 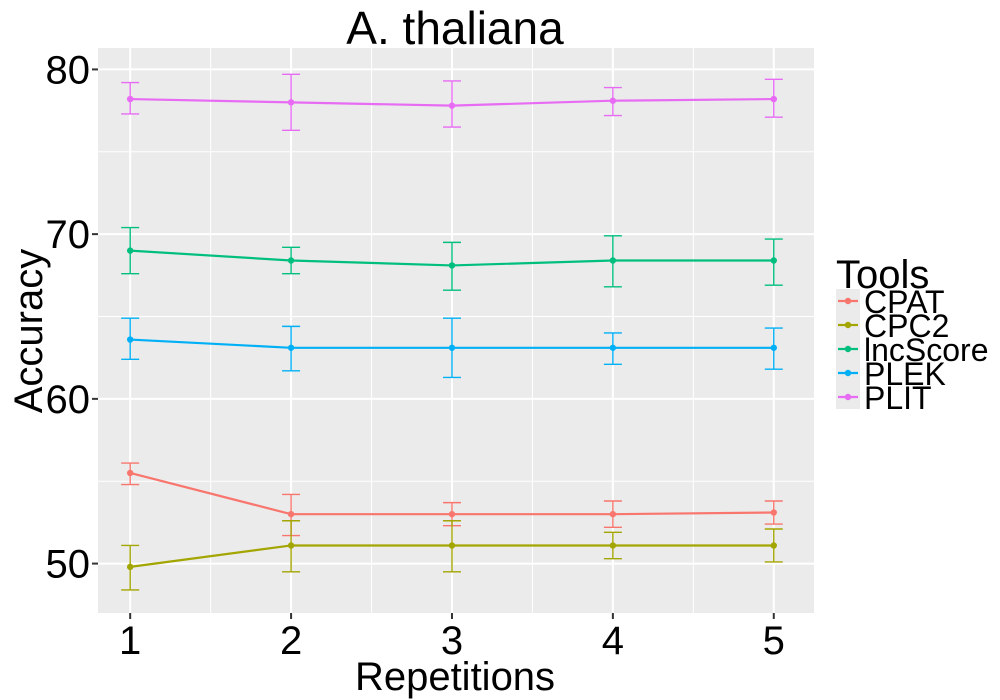 What do you see at coordinates (452, 641) in the screenshot?
I see `x-tick-label: 3` at bounding box center [452, 641].